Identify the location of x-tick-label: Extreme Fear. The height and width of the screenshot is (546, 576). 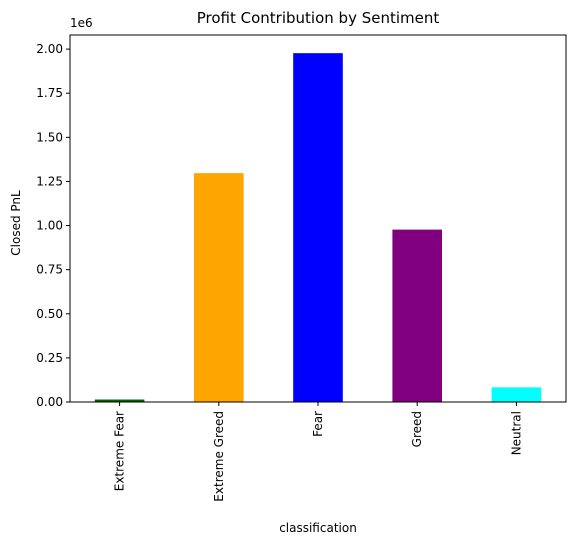
(120, 451).